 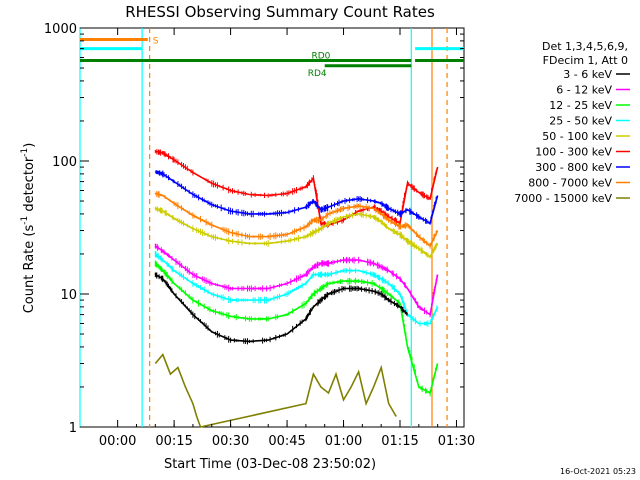 What do you see at coordinates (598, 471) in the screenshot?
I see `timestamp: 16-Oct-2021 05:23` at bounding box center [598, 471].